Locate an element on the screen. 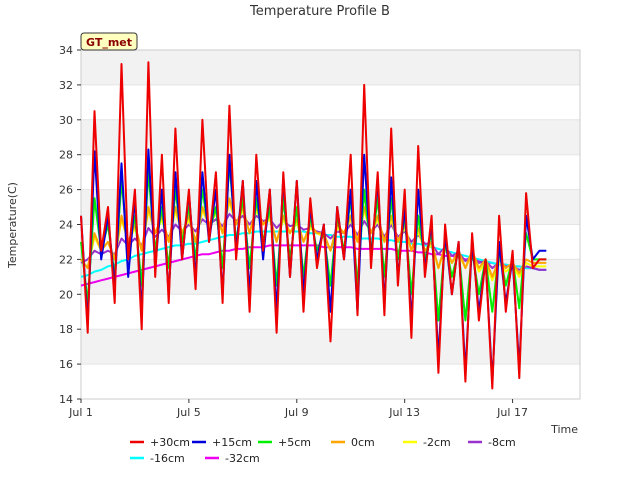  legend-item: +5cm is located at coordinates (284, 442).